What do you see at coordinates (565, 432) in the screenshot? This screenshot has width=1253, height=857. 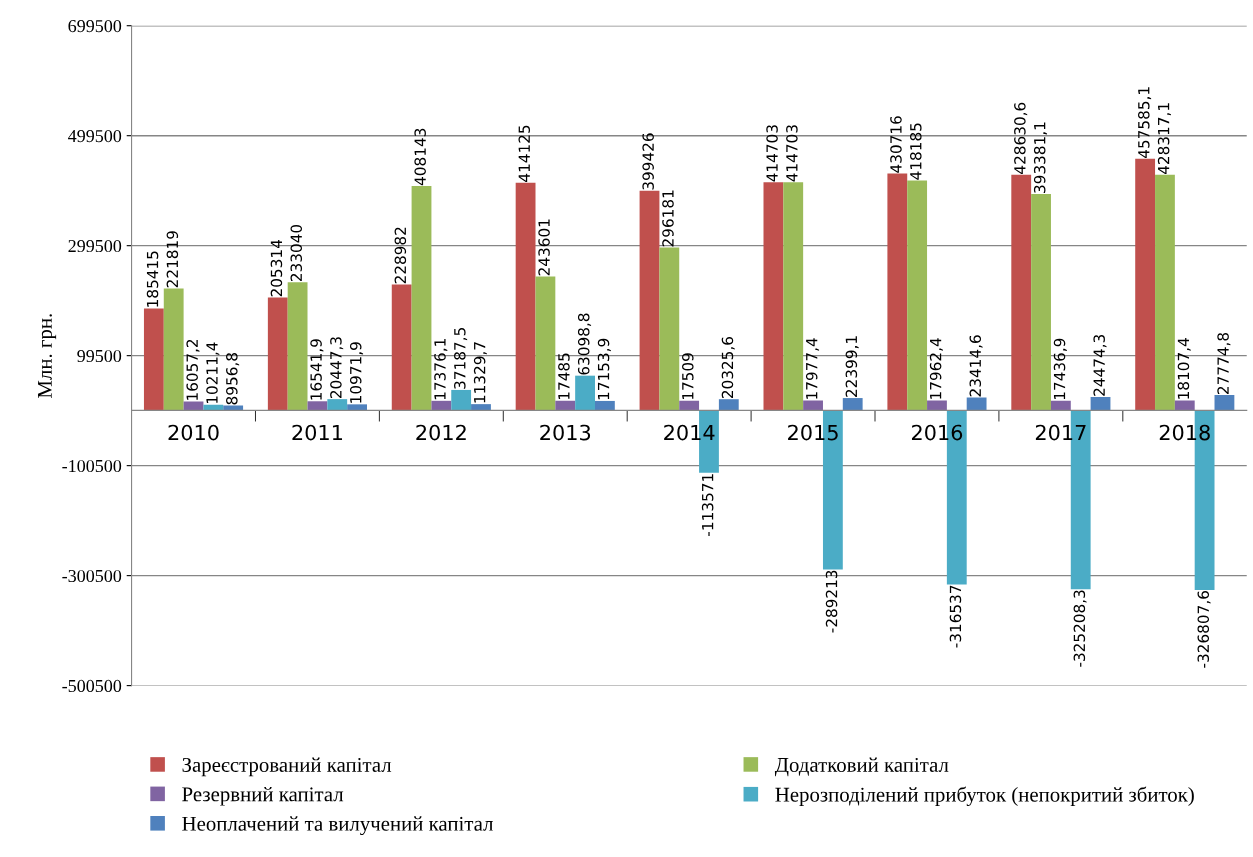 I see `x-tick-label: 2013` at bounding box center [565, 432].